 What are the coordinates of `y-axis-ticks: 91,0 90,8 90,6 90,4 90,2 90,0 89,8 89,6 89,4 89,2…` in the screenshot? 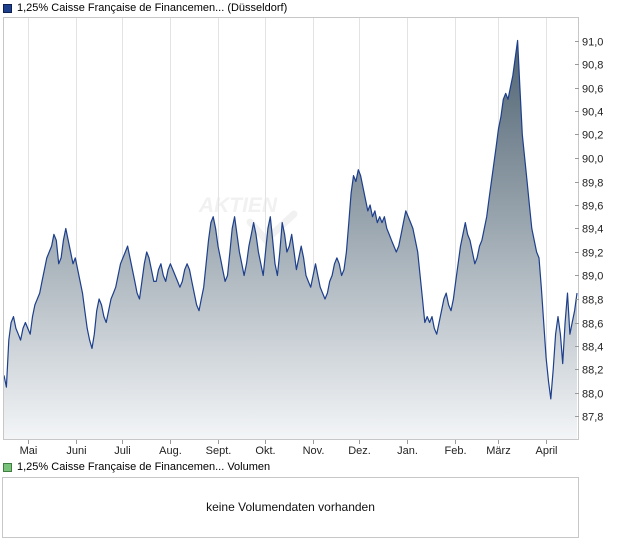 It's located at (589, 230).